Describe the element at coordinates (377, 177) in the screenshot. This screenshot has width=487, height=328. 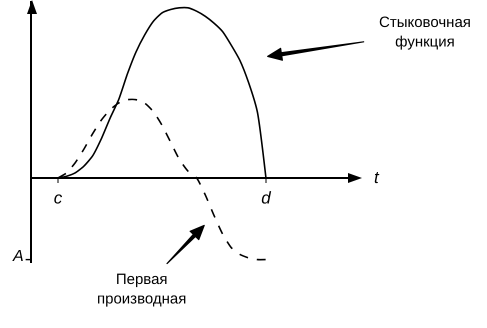
I see `x-axis-title: t` at that location.